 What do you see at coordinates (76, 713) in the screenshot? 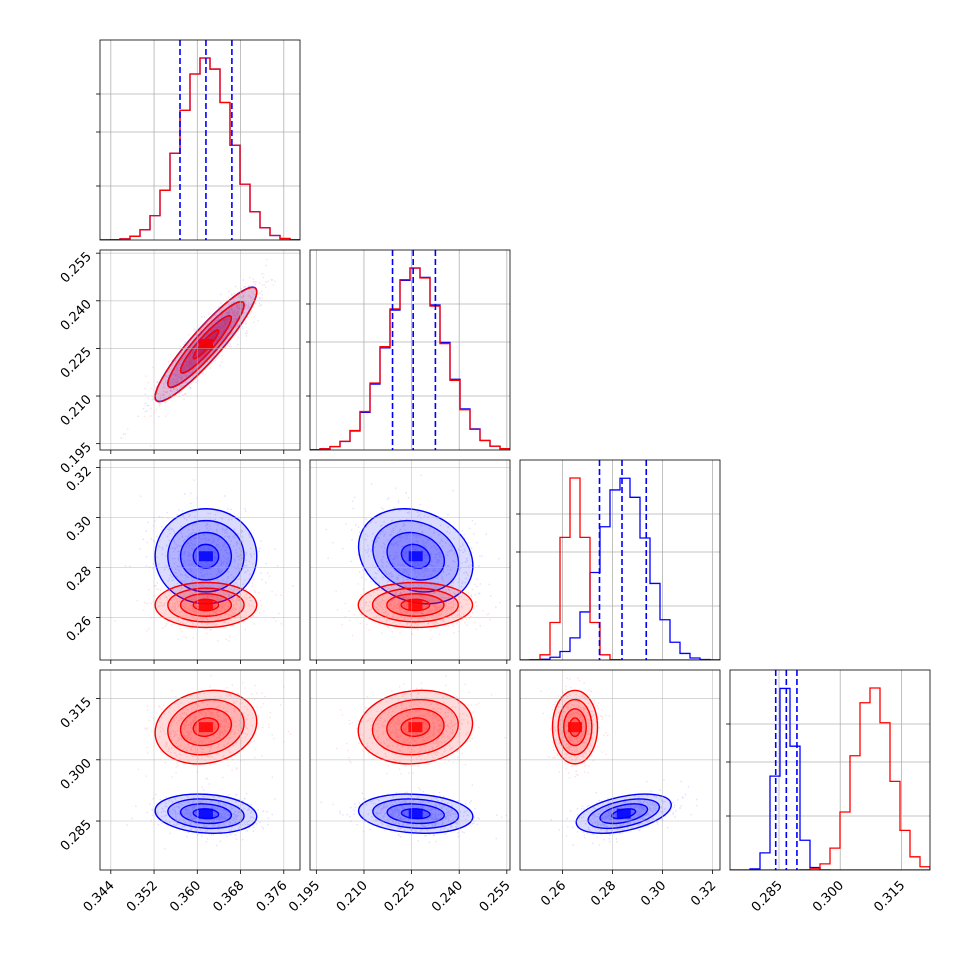
I see `y-tick-label-3-2: 0.315` at bounding box center [76, 713].